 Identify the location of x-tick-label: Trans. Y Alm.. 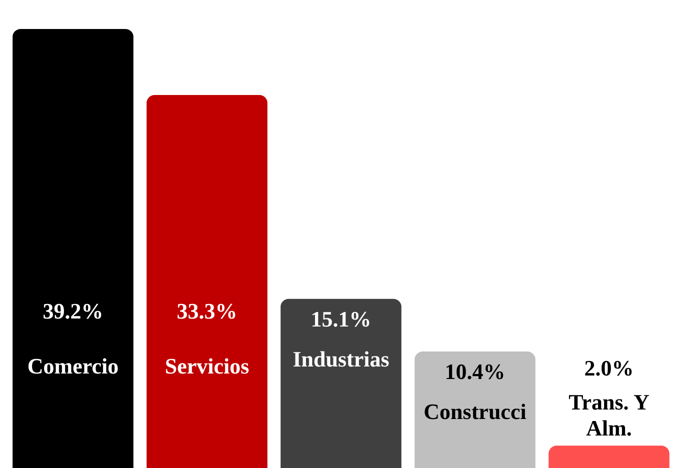
(609, 414).